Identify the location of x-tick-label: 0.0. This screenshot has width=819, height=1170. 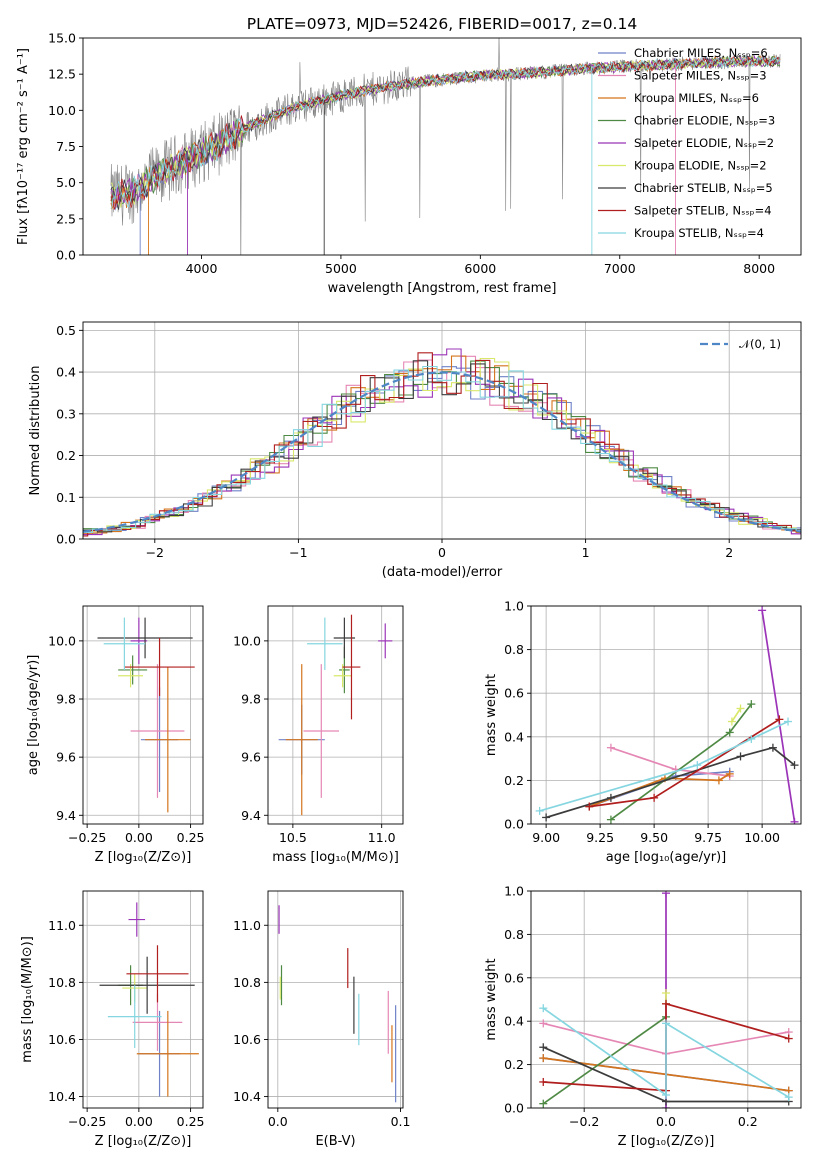
(666, 1121).